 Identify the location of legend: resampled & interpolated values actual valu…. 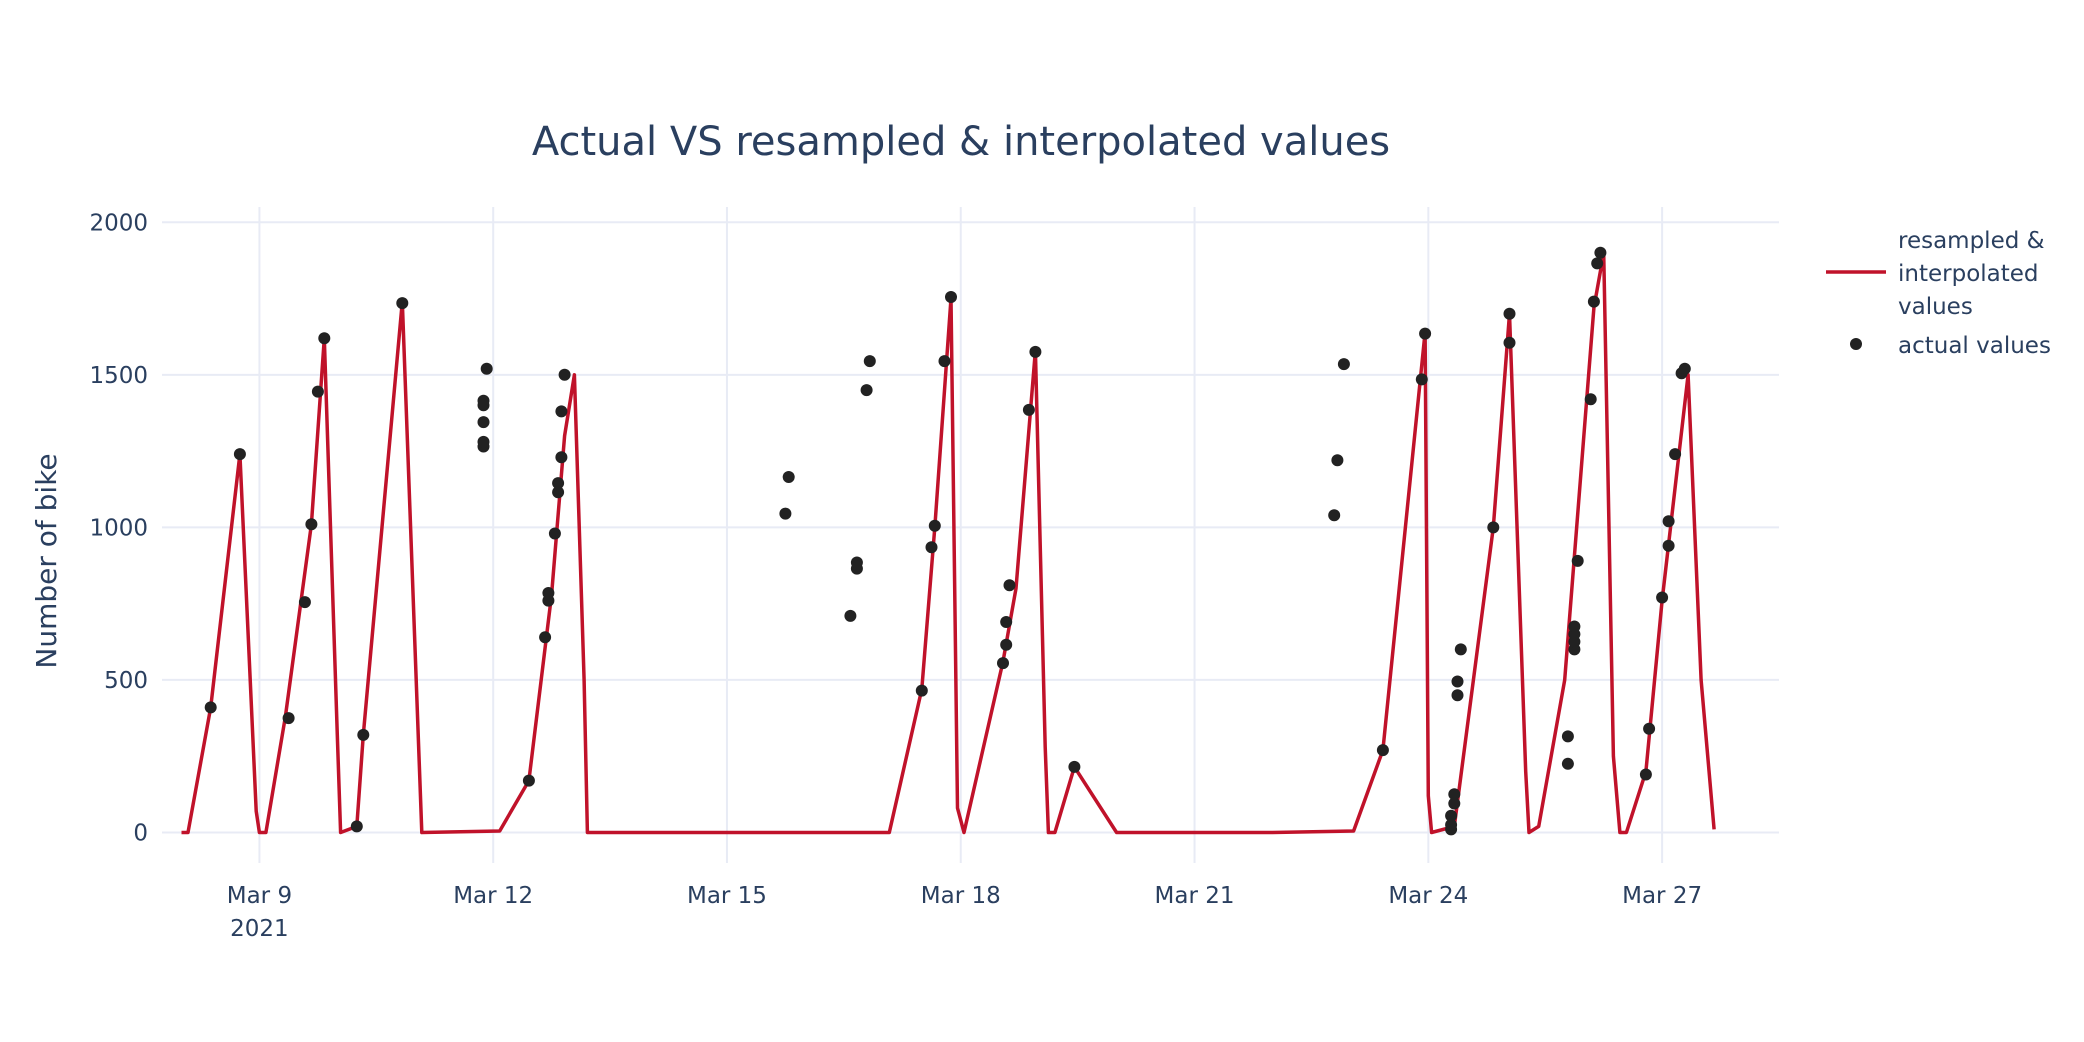
(1938, 293).